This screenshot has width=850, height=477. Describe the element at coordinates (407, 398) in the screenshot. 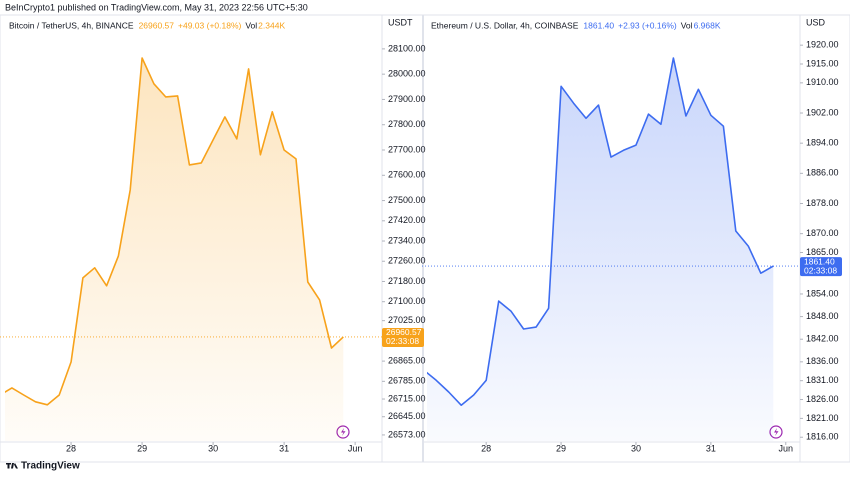

I see `y-tick-label: 26715.00` at that location.